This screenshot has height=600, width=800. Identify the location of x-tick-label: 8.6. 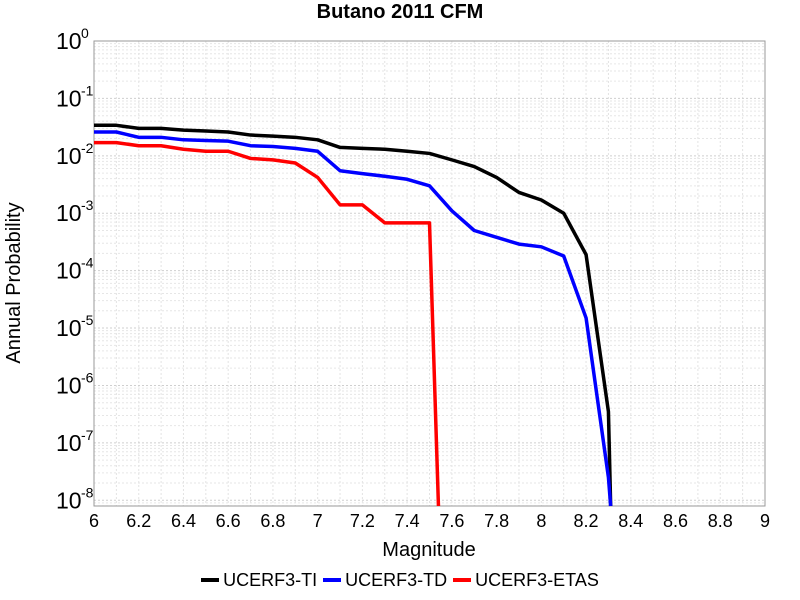
(675, 521).